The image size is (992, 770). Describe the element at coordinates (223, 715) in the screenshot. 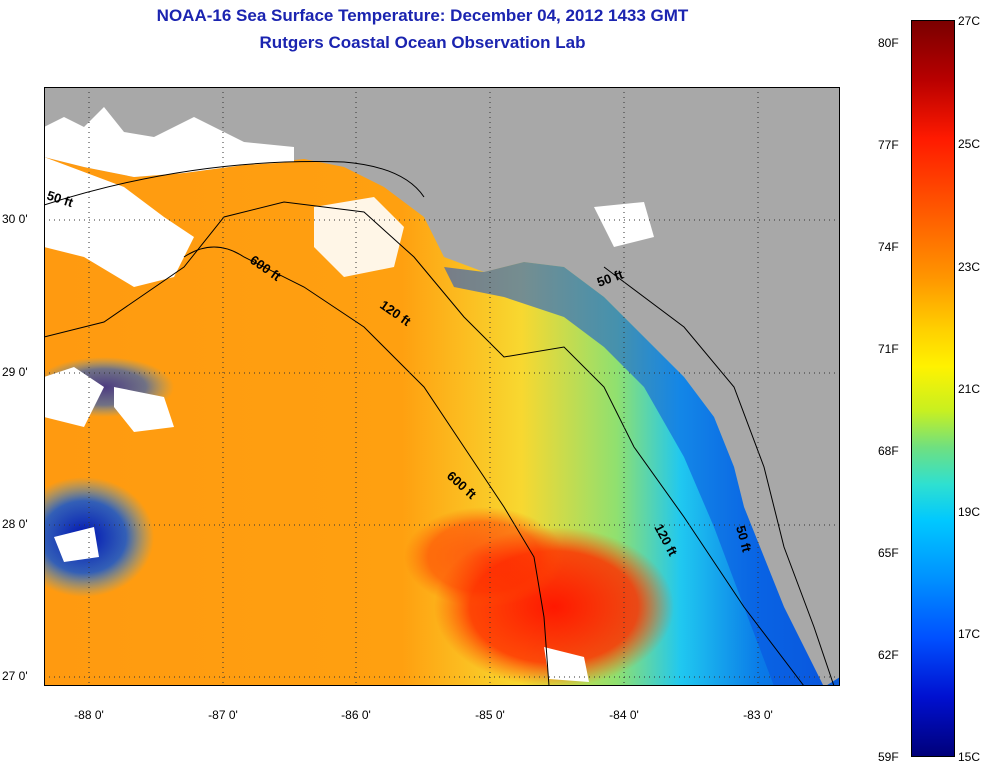

I see `lon-label-87: -87 0'` at that location.